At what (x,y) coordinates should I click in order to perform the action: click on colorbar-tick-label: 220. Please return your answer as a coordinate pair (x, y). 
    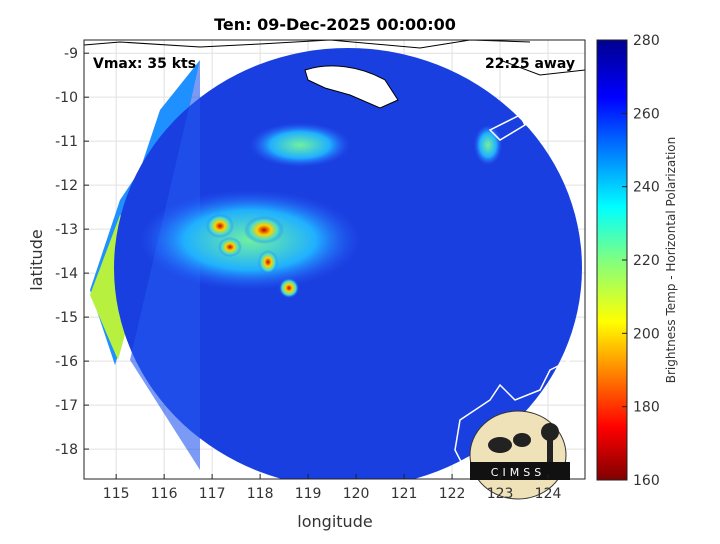
    Looking at the image, I should click on (646, 261).